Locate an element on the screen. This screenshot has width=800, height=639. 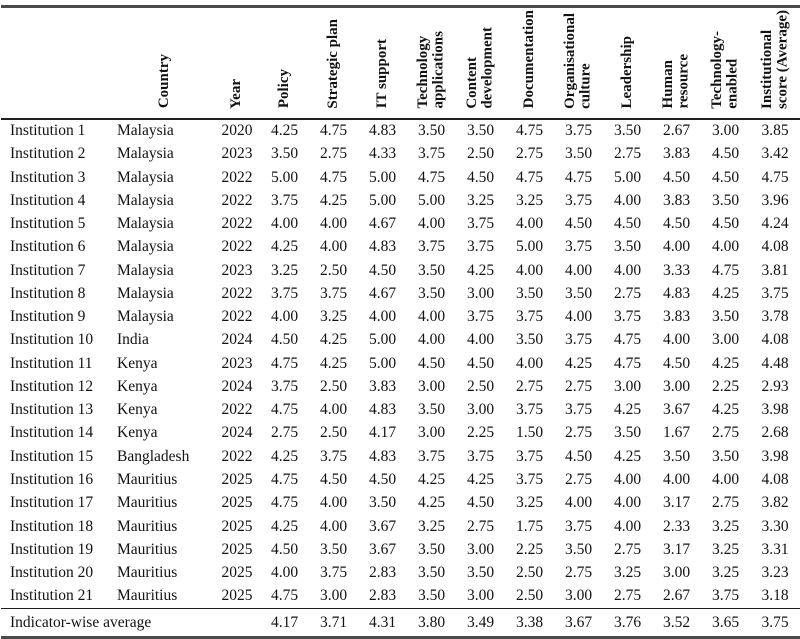
score-cell-documentation: 2.50 is located at coordinates (529, 573).